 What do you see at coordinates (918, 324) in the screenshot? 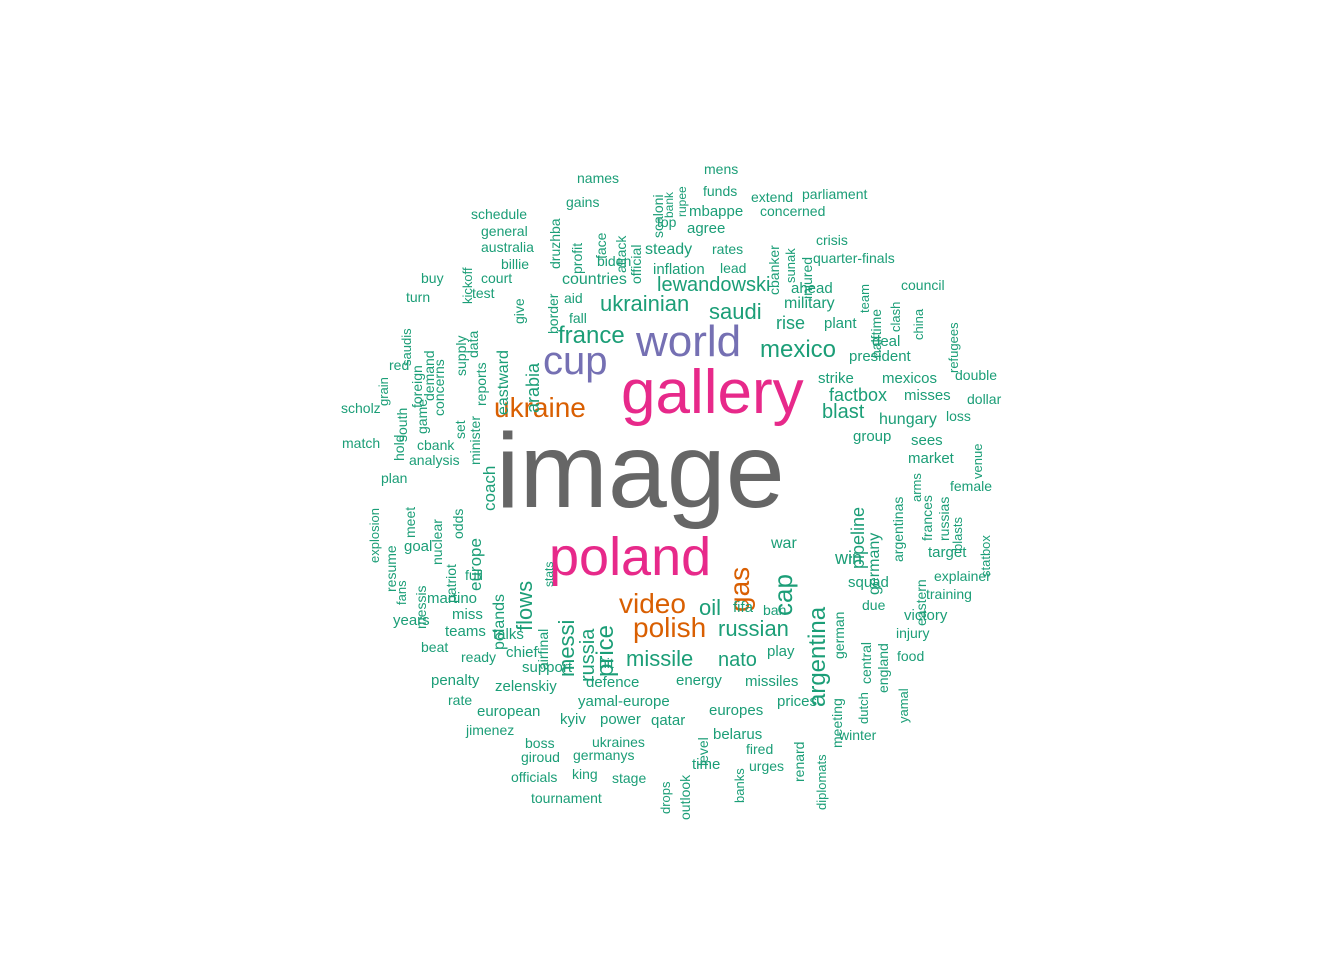
I see `word-china: china` at bounding box center [918, 324].